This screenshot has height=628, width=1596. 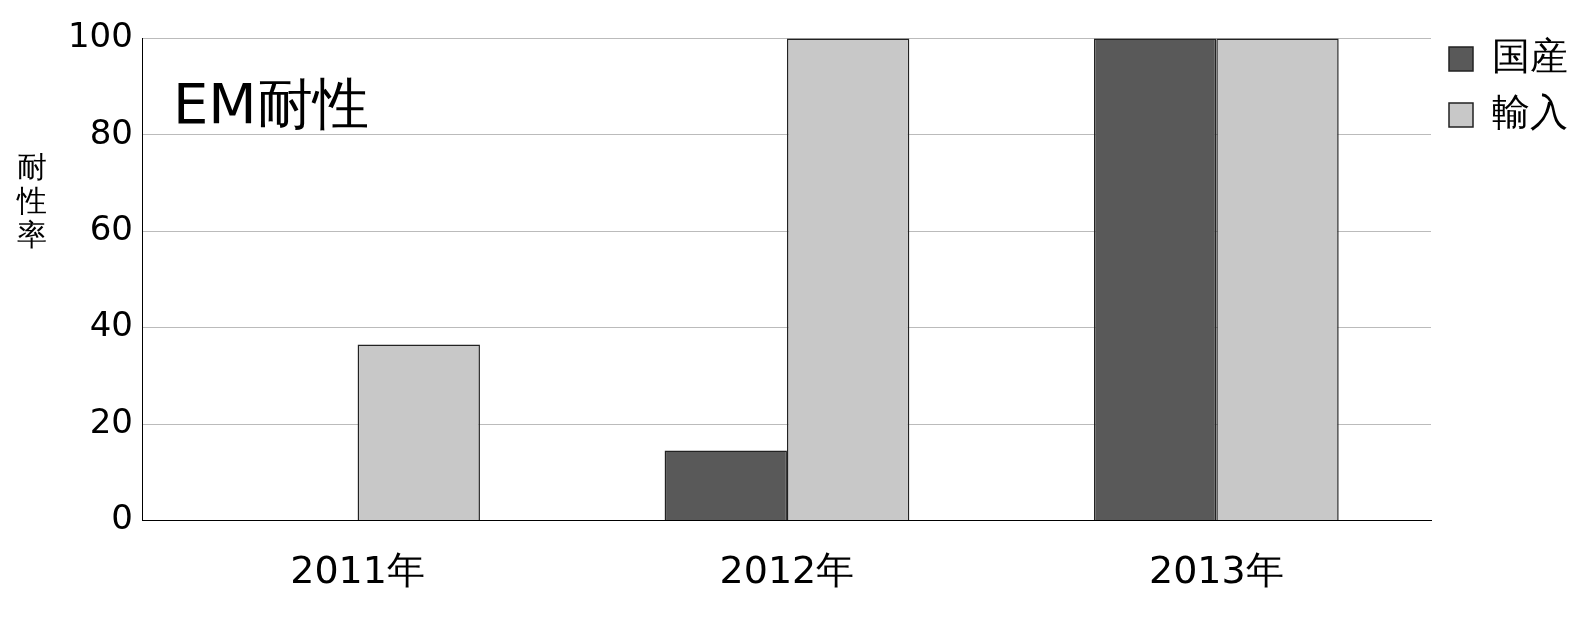 What do you see at coordinates (1216, 570) in the screenshot?
I see `x-tick-label: 2013年` at bounding box center [1216, 570].